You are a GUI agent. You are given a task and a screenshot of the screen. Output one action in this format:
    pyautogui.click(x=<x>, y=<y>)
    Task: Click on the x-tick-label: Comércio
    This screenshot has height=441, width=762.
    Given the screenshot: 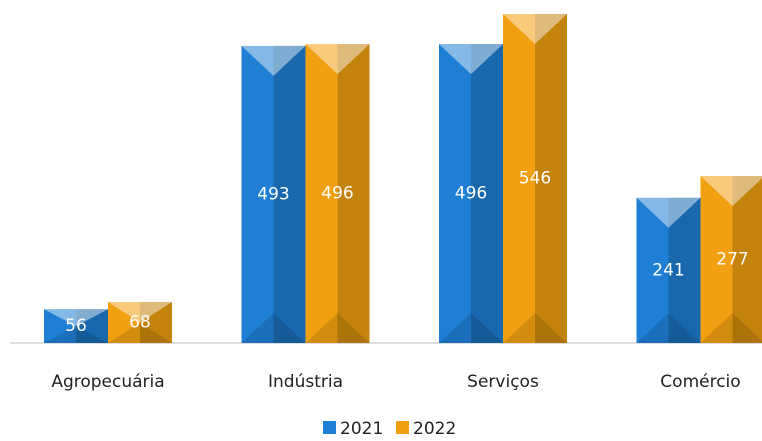 What is the action you would take?
    pyautogui.click(x=700, y=382)
    